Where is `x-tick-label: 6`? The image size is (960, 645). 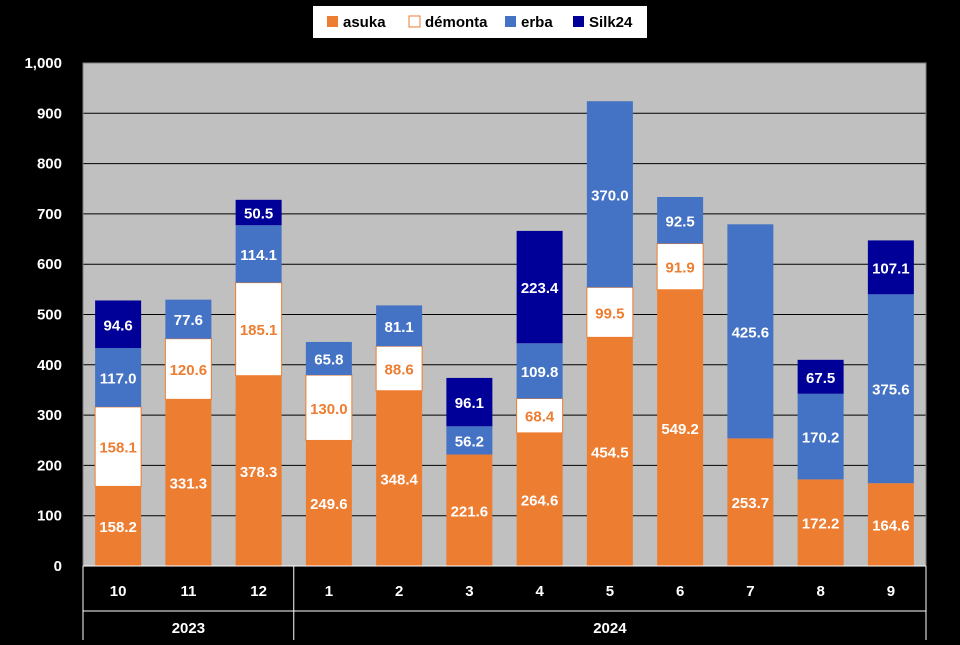
x-tick-label: 6 is located at coordinates (680, 591).